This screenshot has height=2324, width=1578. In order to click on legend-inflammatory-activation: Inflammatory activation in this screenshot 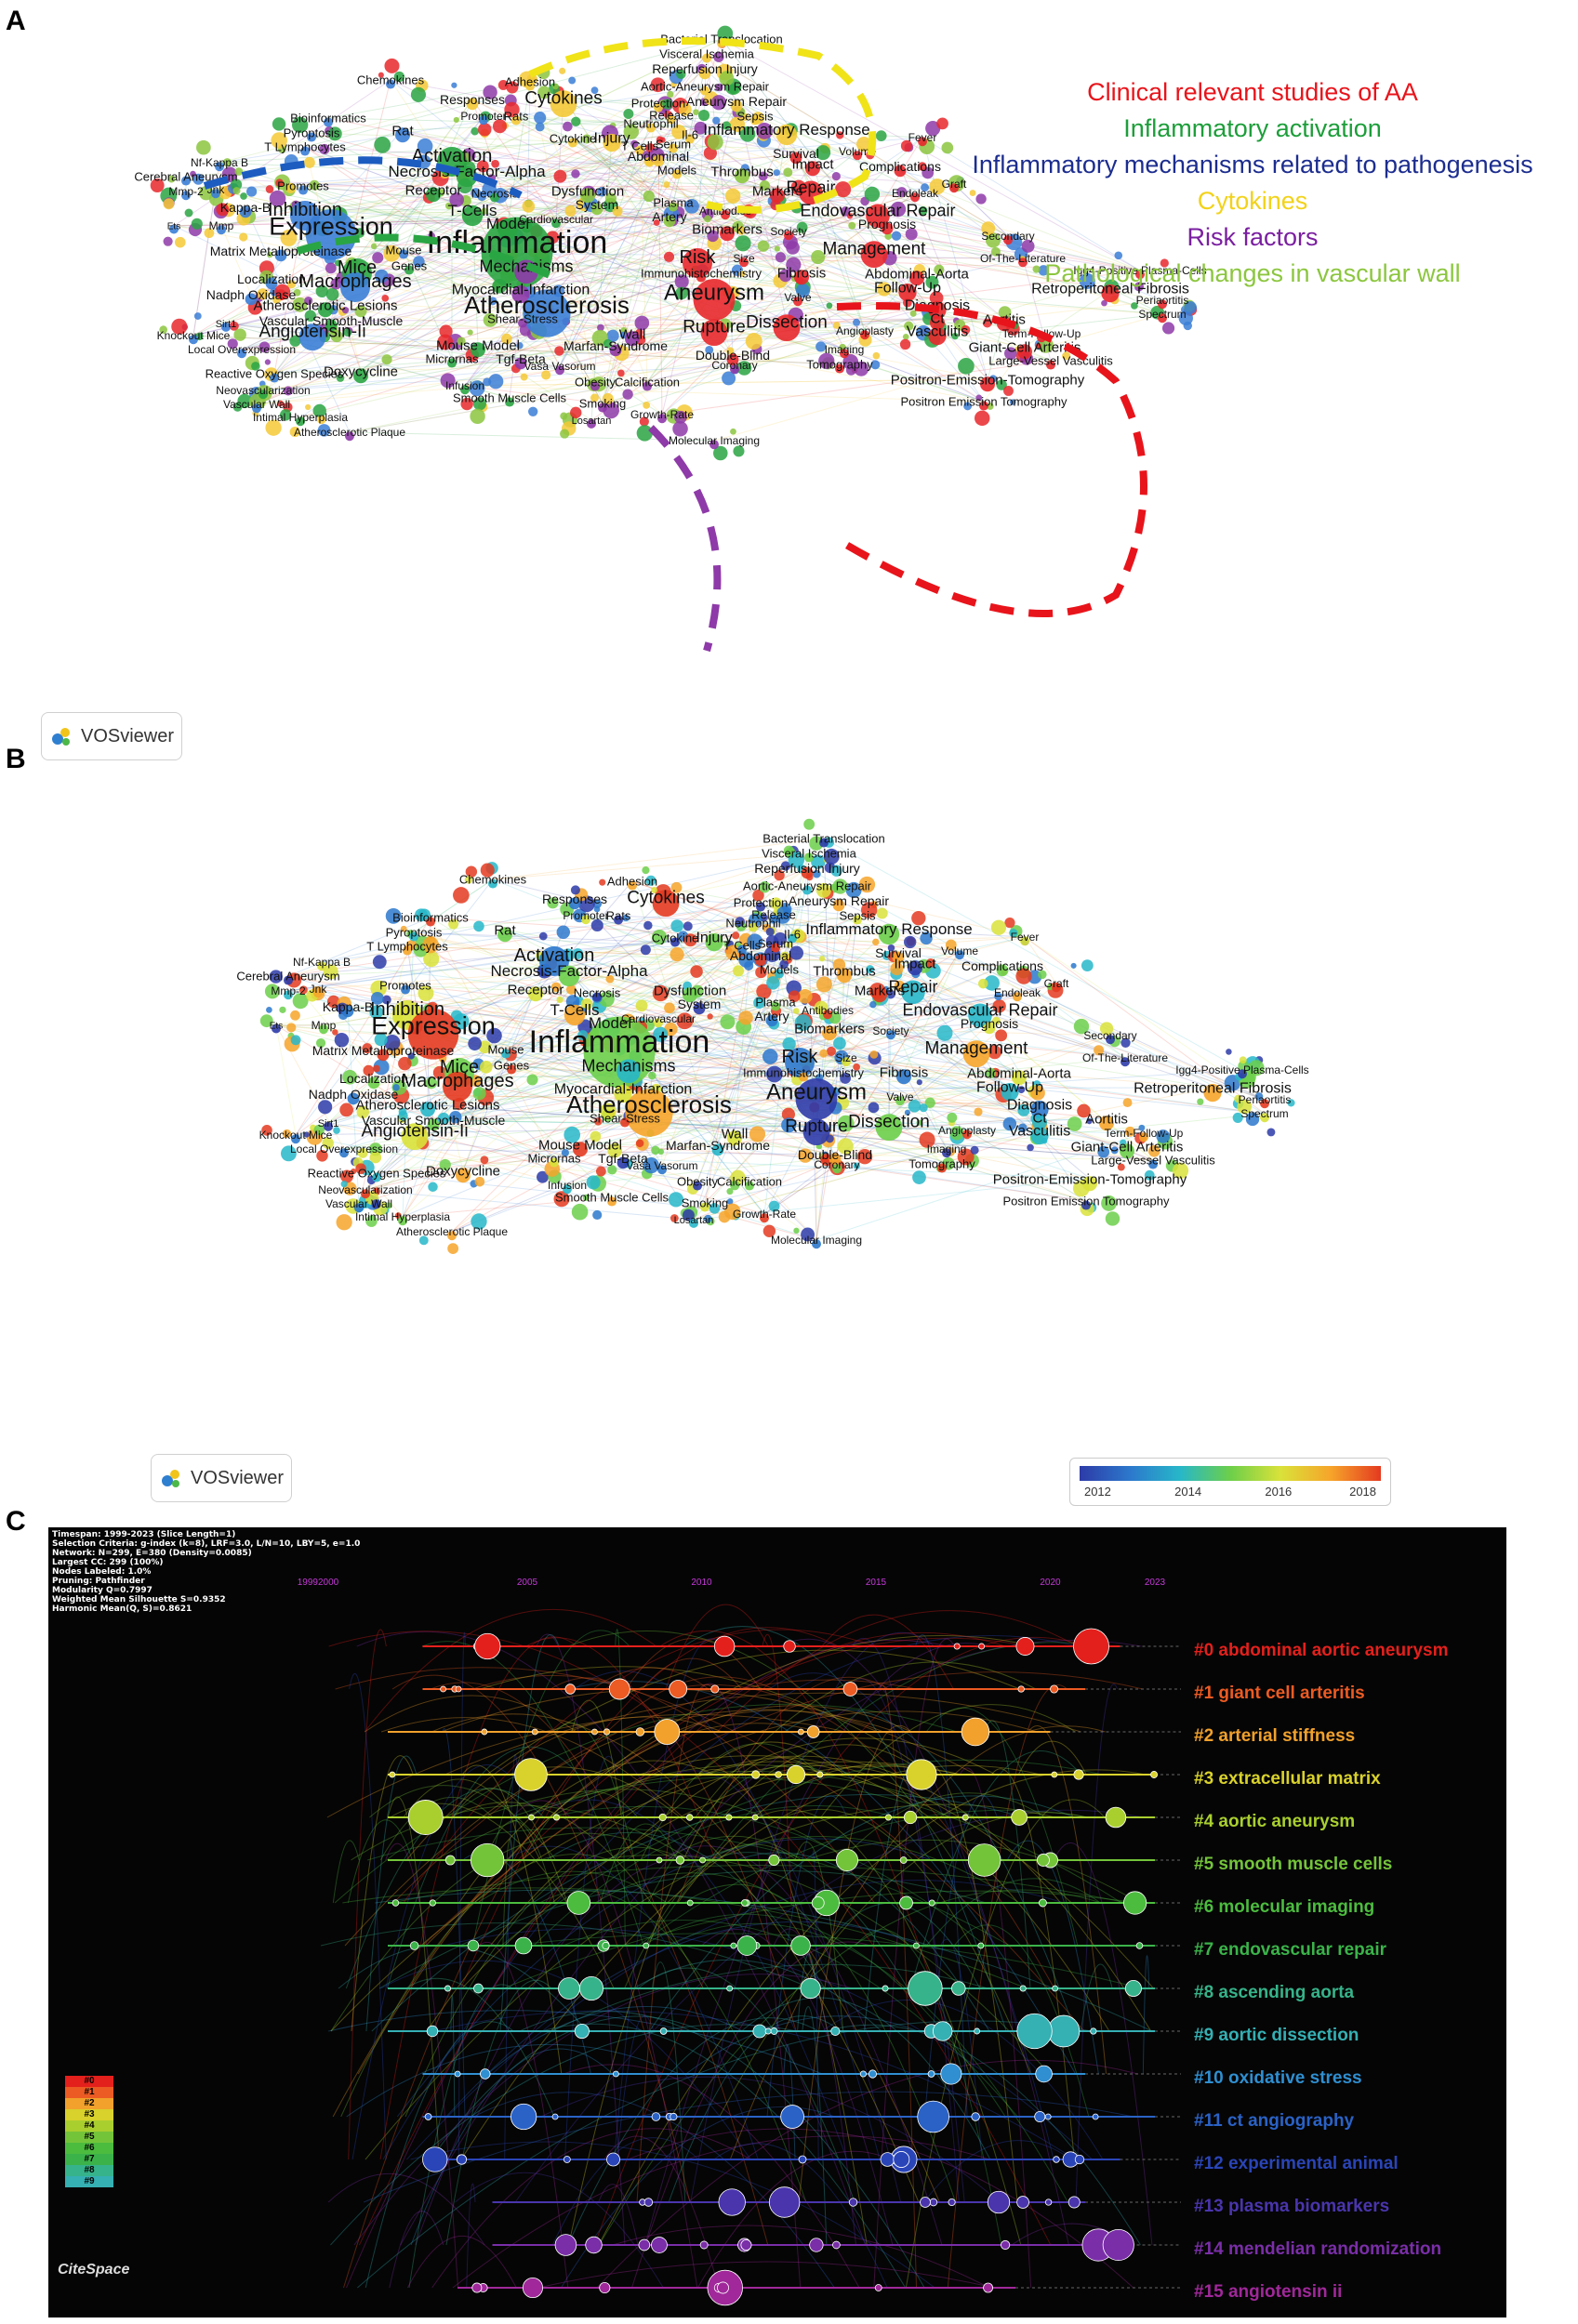, I will do `click(1252, 128)`.